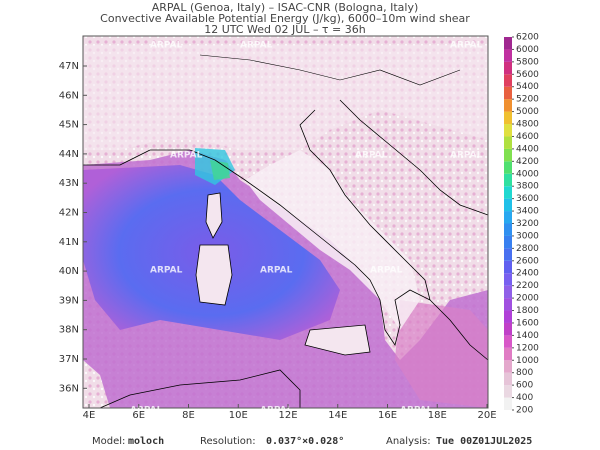 The height and width of the screenshot is (450, 600). Describe the element at coordinates (527, 87) in the screenshot. I see `colorbar-label: 5400` at that location.